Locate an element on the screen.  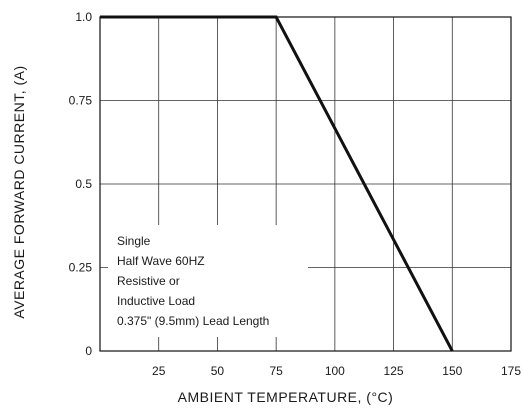
y-tick-label: 0.25 is located at coordinates (81, 268).